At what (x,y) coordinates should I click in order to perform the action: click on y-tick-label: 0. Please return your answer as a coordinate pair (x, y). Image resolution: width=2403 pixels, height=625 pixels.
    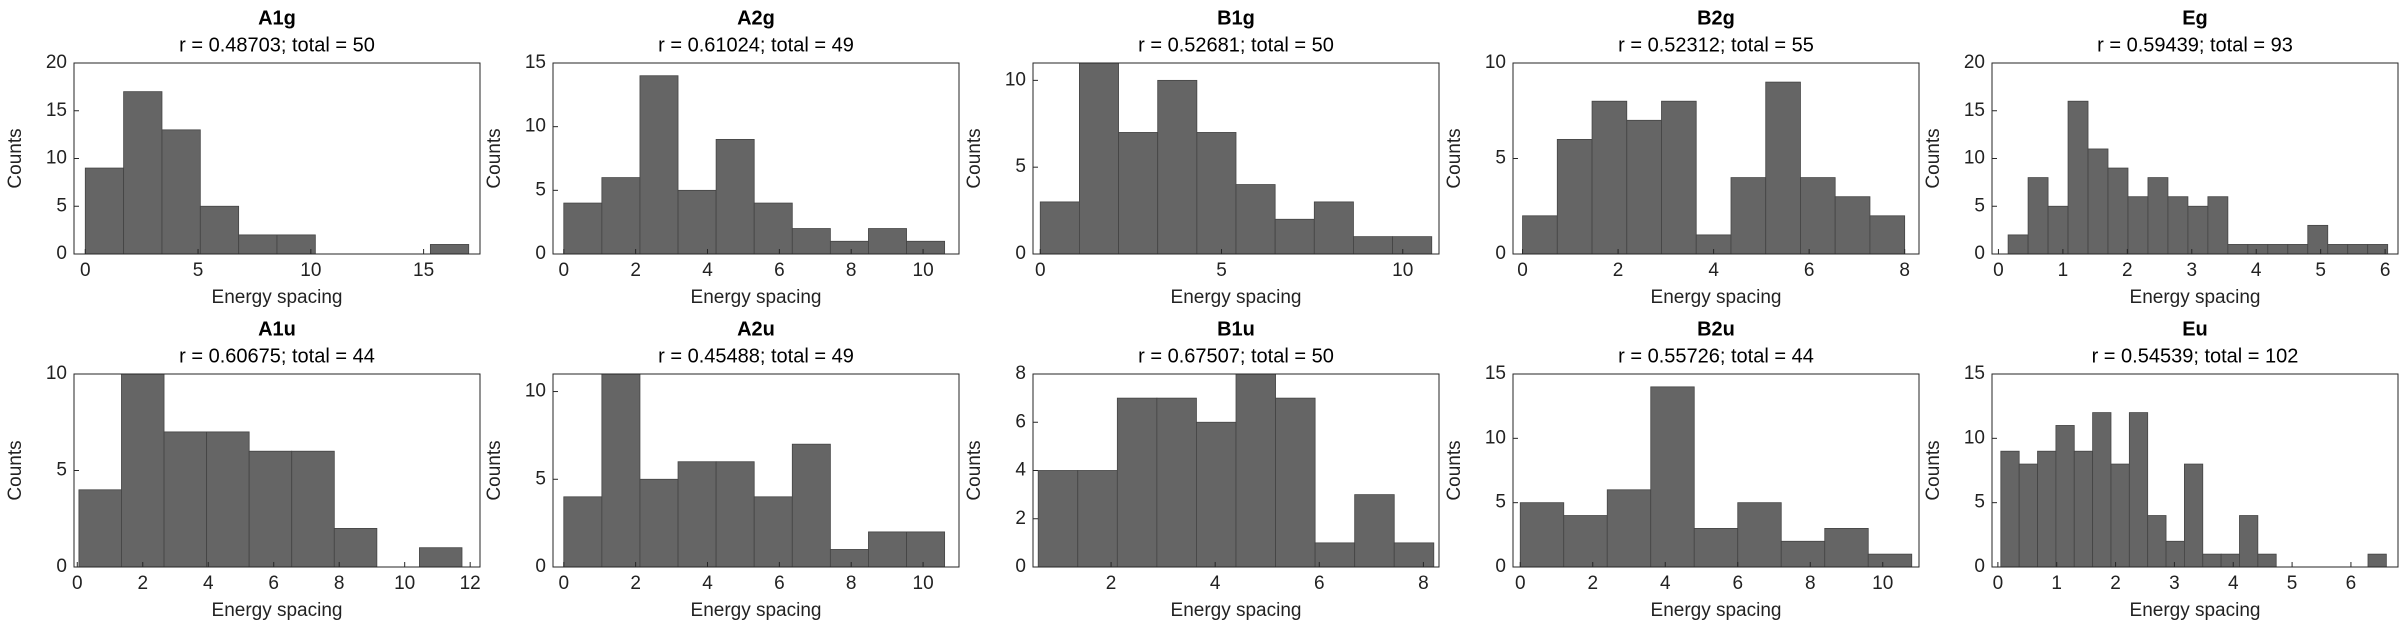
    Looking at the image, I should click on (1979, 566).